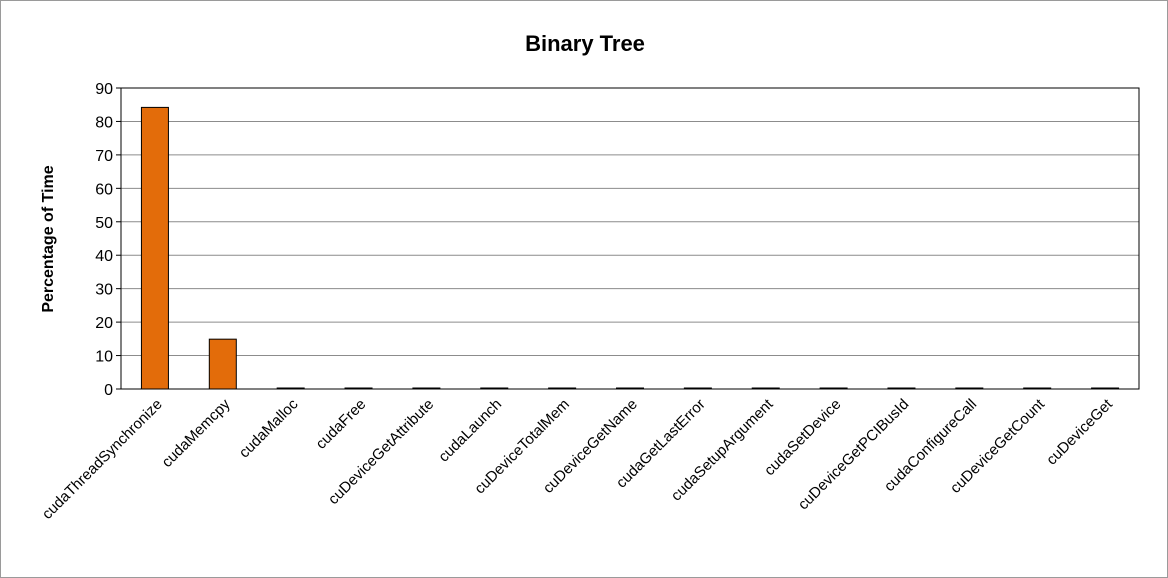 This screenshot has height=578, width=1168. Describe the element at coordinates (104, 240) in the screenshot. I see `y-tick-labels: 0 10 20 30 40 50 60 70 80 90` at that location.